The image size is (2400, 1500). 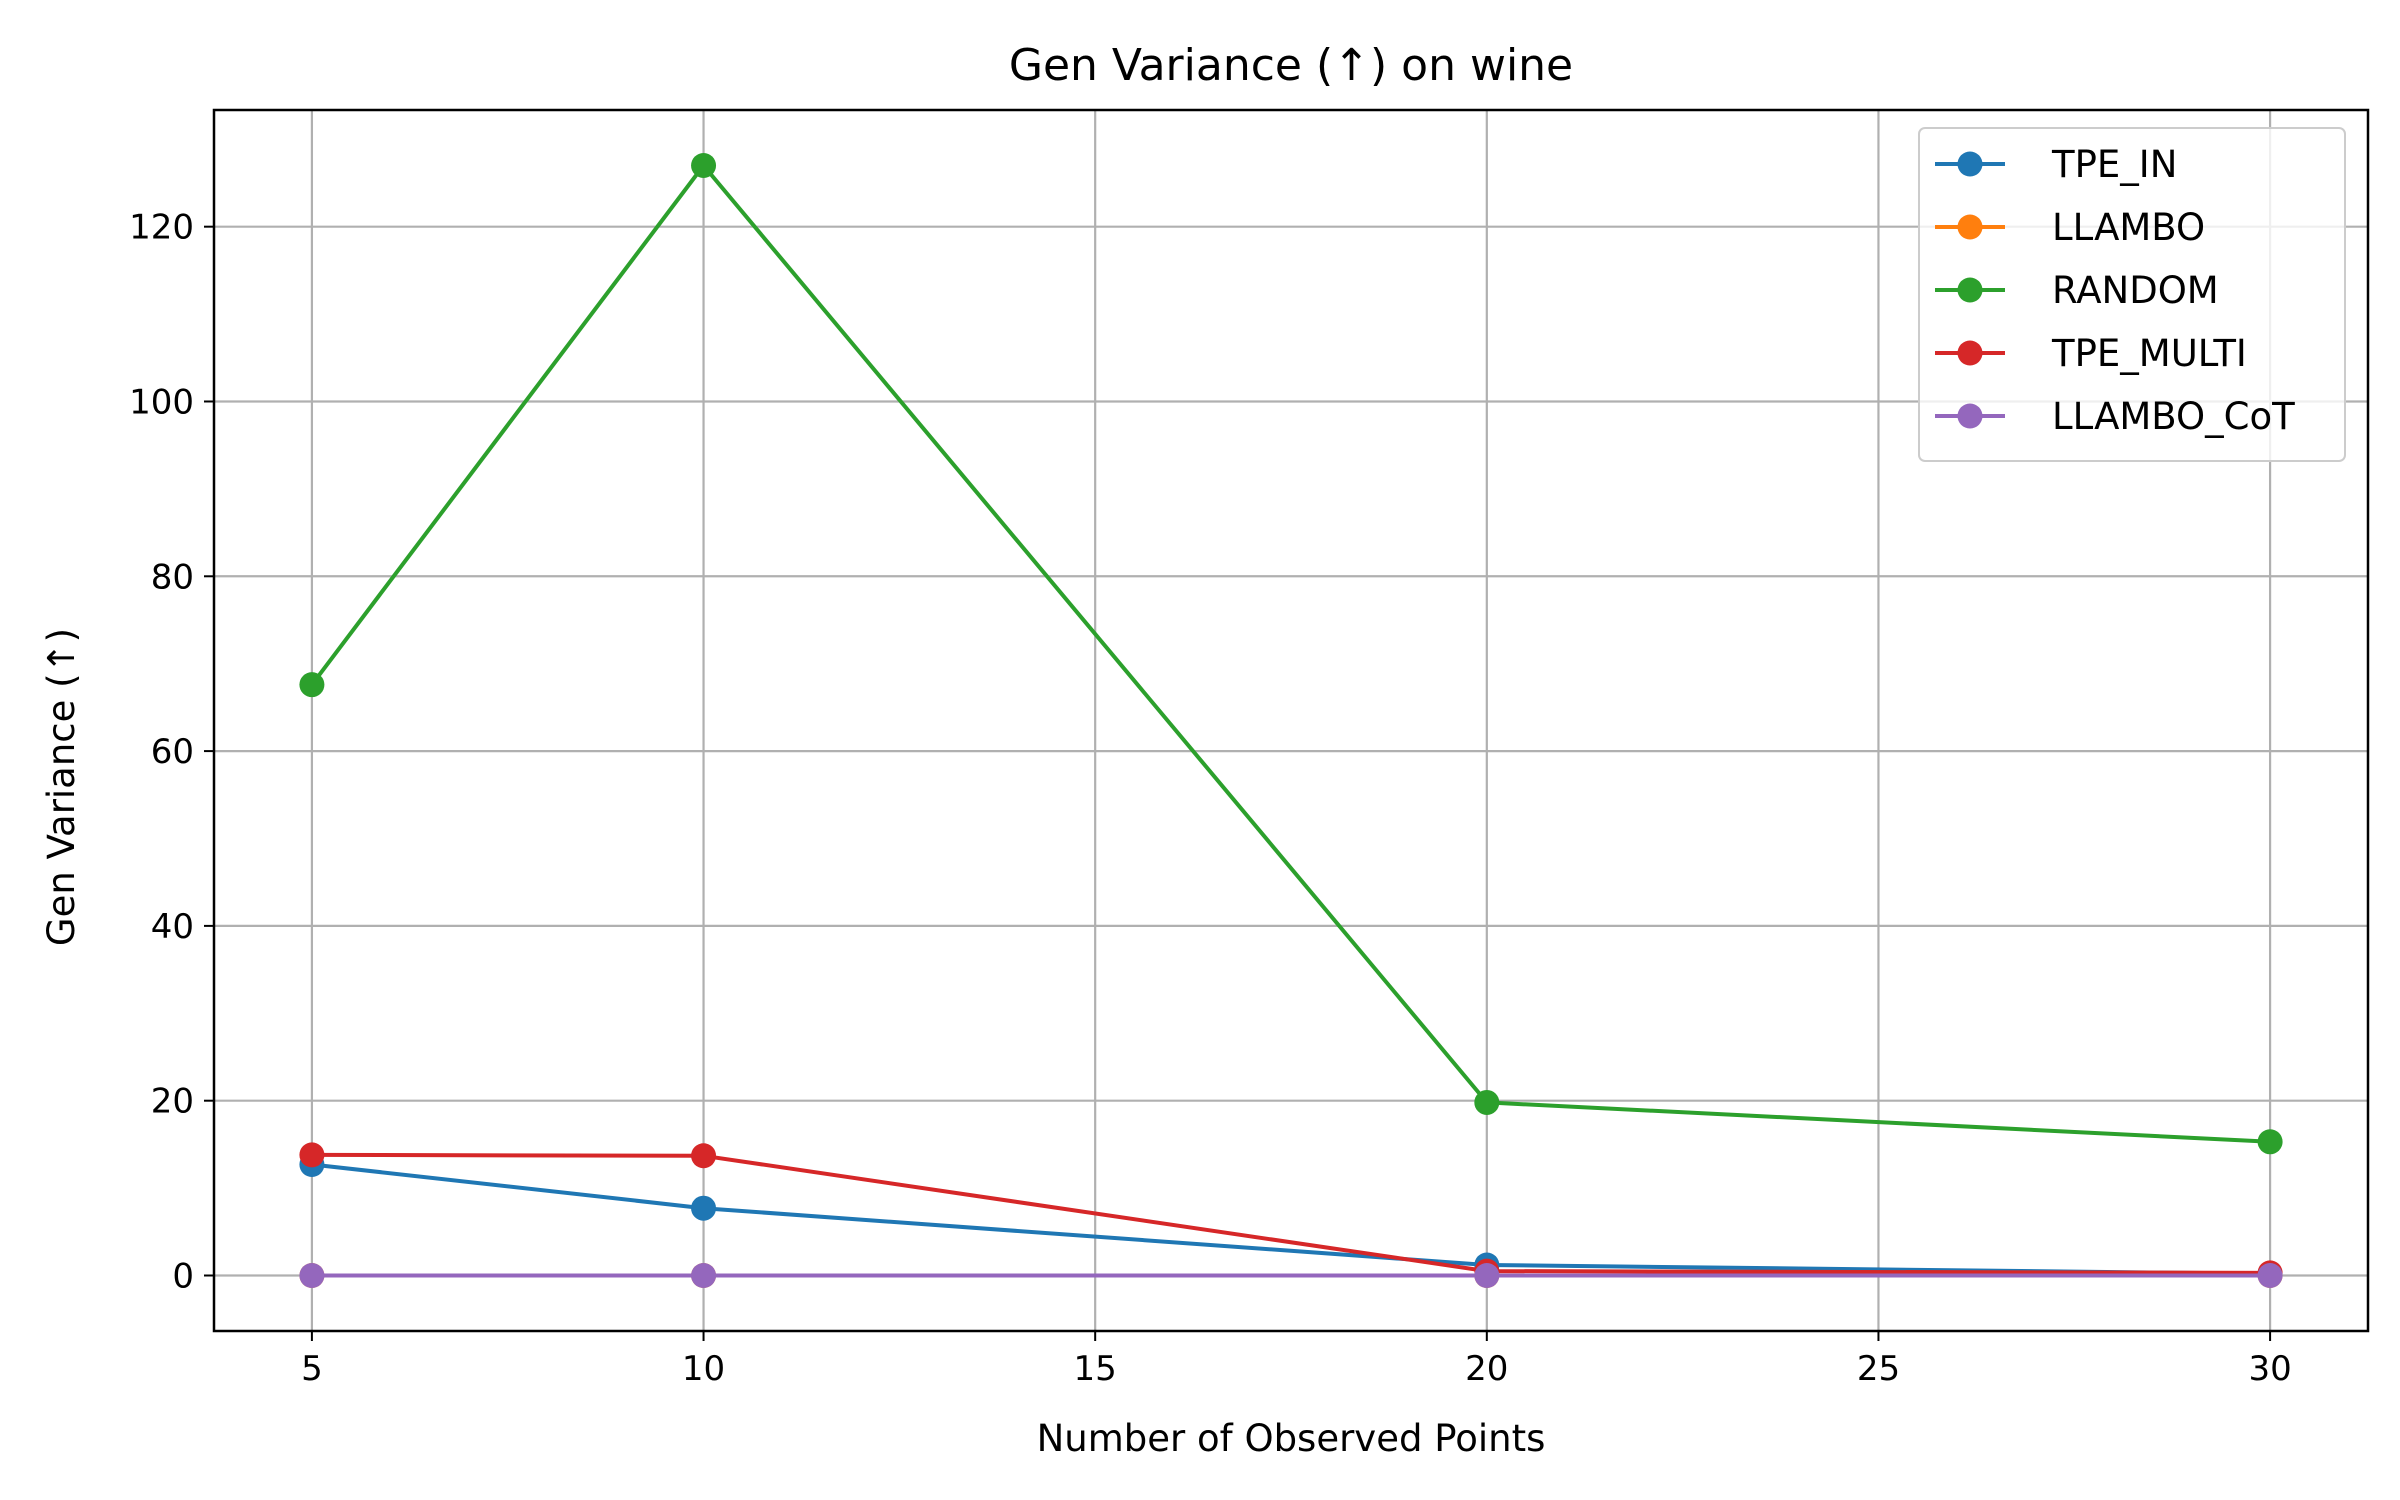 What do you see at coordinates (1291, 1438) in the screenshot?
I see `x-axis-title: Number of Observed Points` at bounding box center [1291, 1438].